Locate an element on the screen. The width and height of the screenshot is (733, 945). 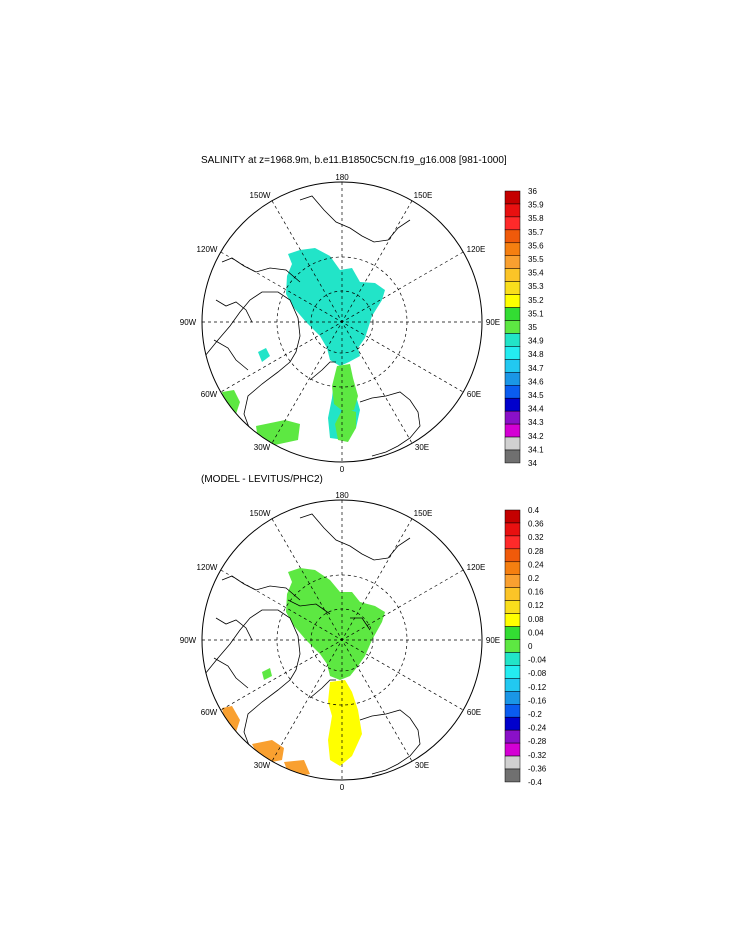
colorbar-tick-label: -0.08 is located at coordinates (537, 673).